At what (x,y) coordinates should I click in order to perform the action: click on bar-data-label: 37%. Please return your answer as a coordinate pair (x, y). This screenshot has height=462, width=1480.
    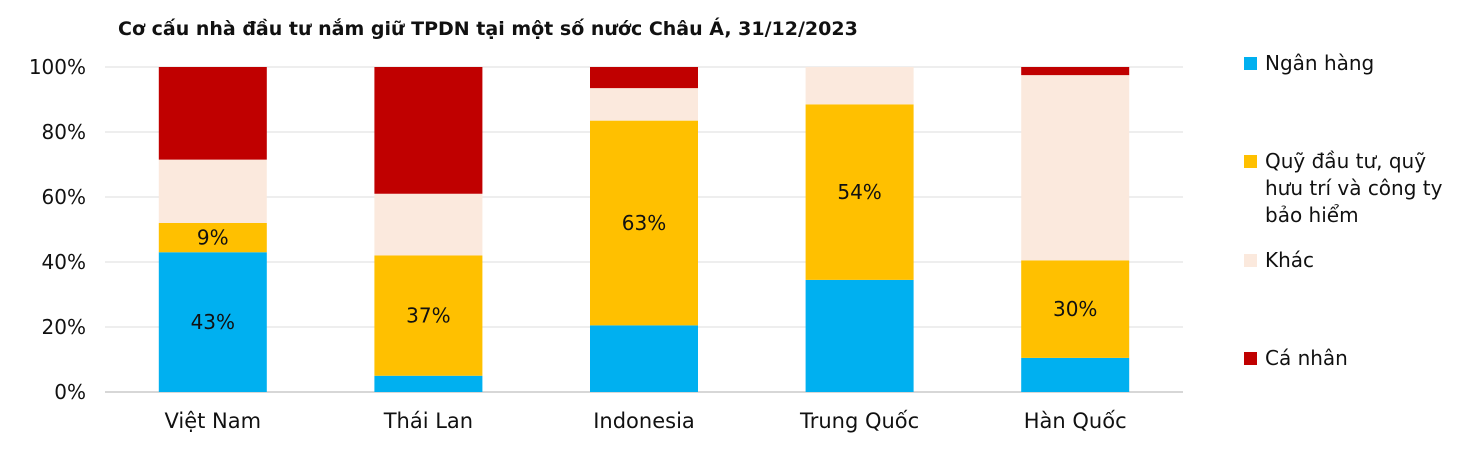
    Looking at the image, I should click on (428, 316).